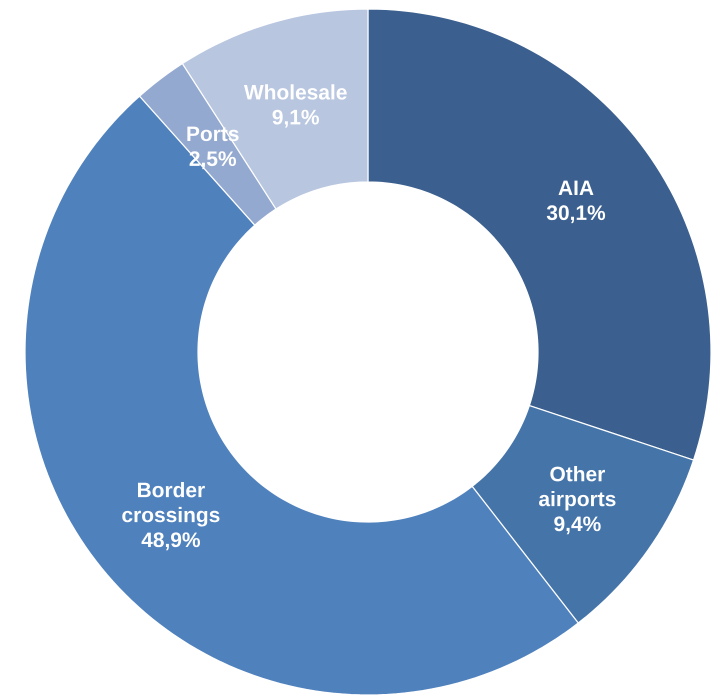 The image size is (715, 696). Describe the element at coordinates (577, 488) in the screenshot. I see `slice-label: Other airports` at that location.